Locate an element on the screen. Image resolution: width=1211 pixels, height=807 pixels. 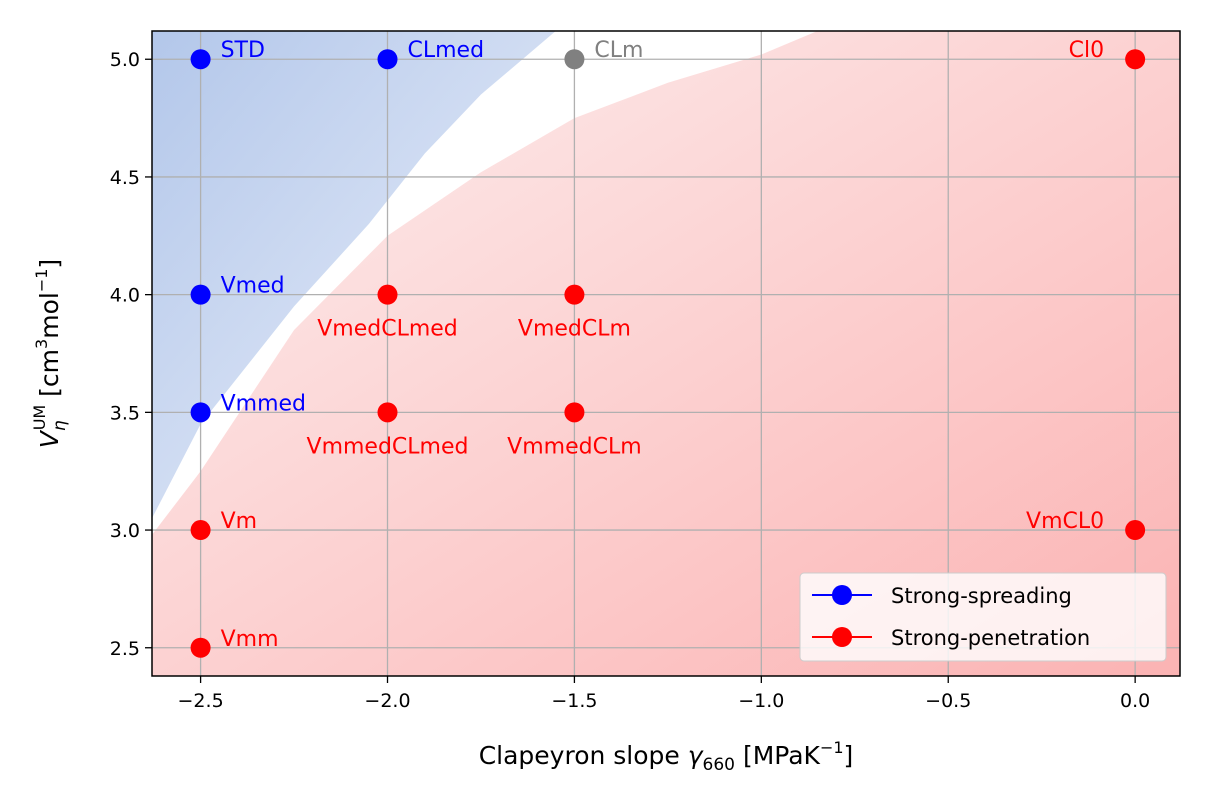
point-label-vmedclm: VmedCLm is located at coordinates (574, 329).